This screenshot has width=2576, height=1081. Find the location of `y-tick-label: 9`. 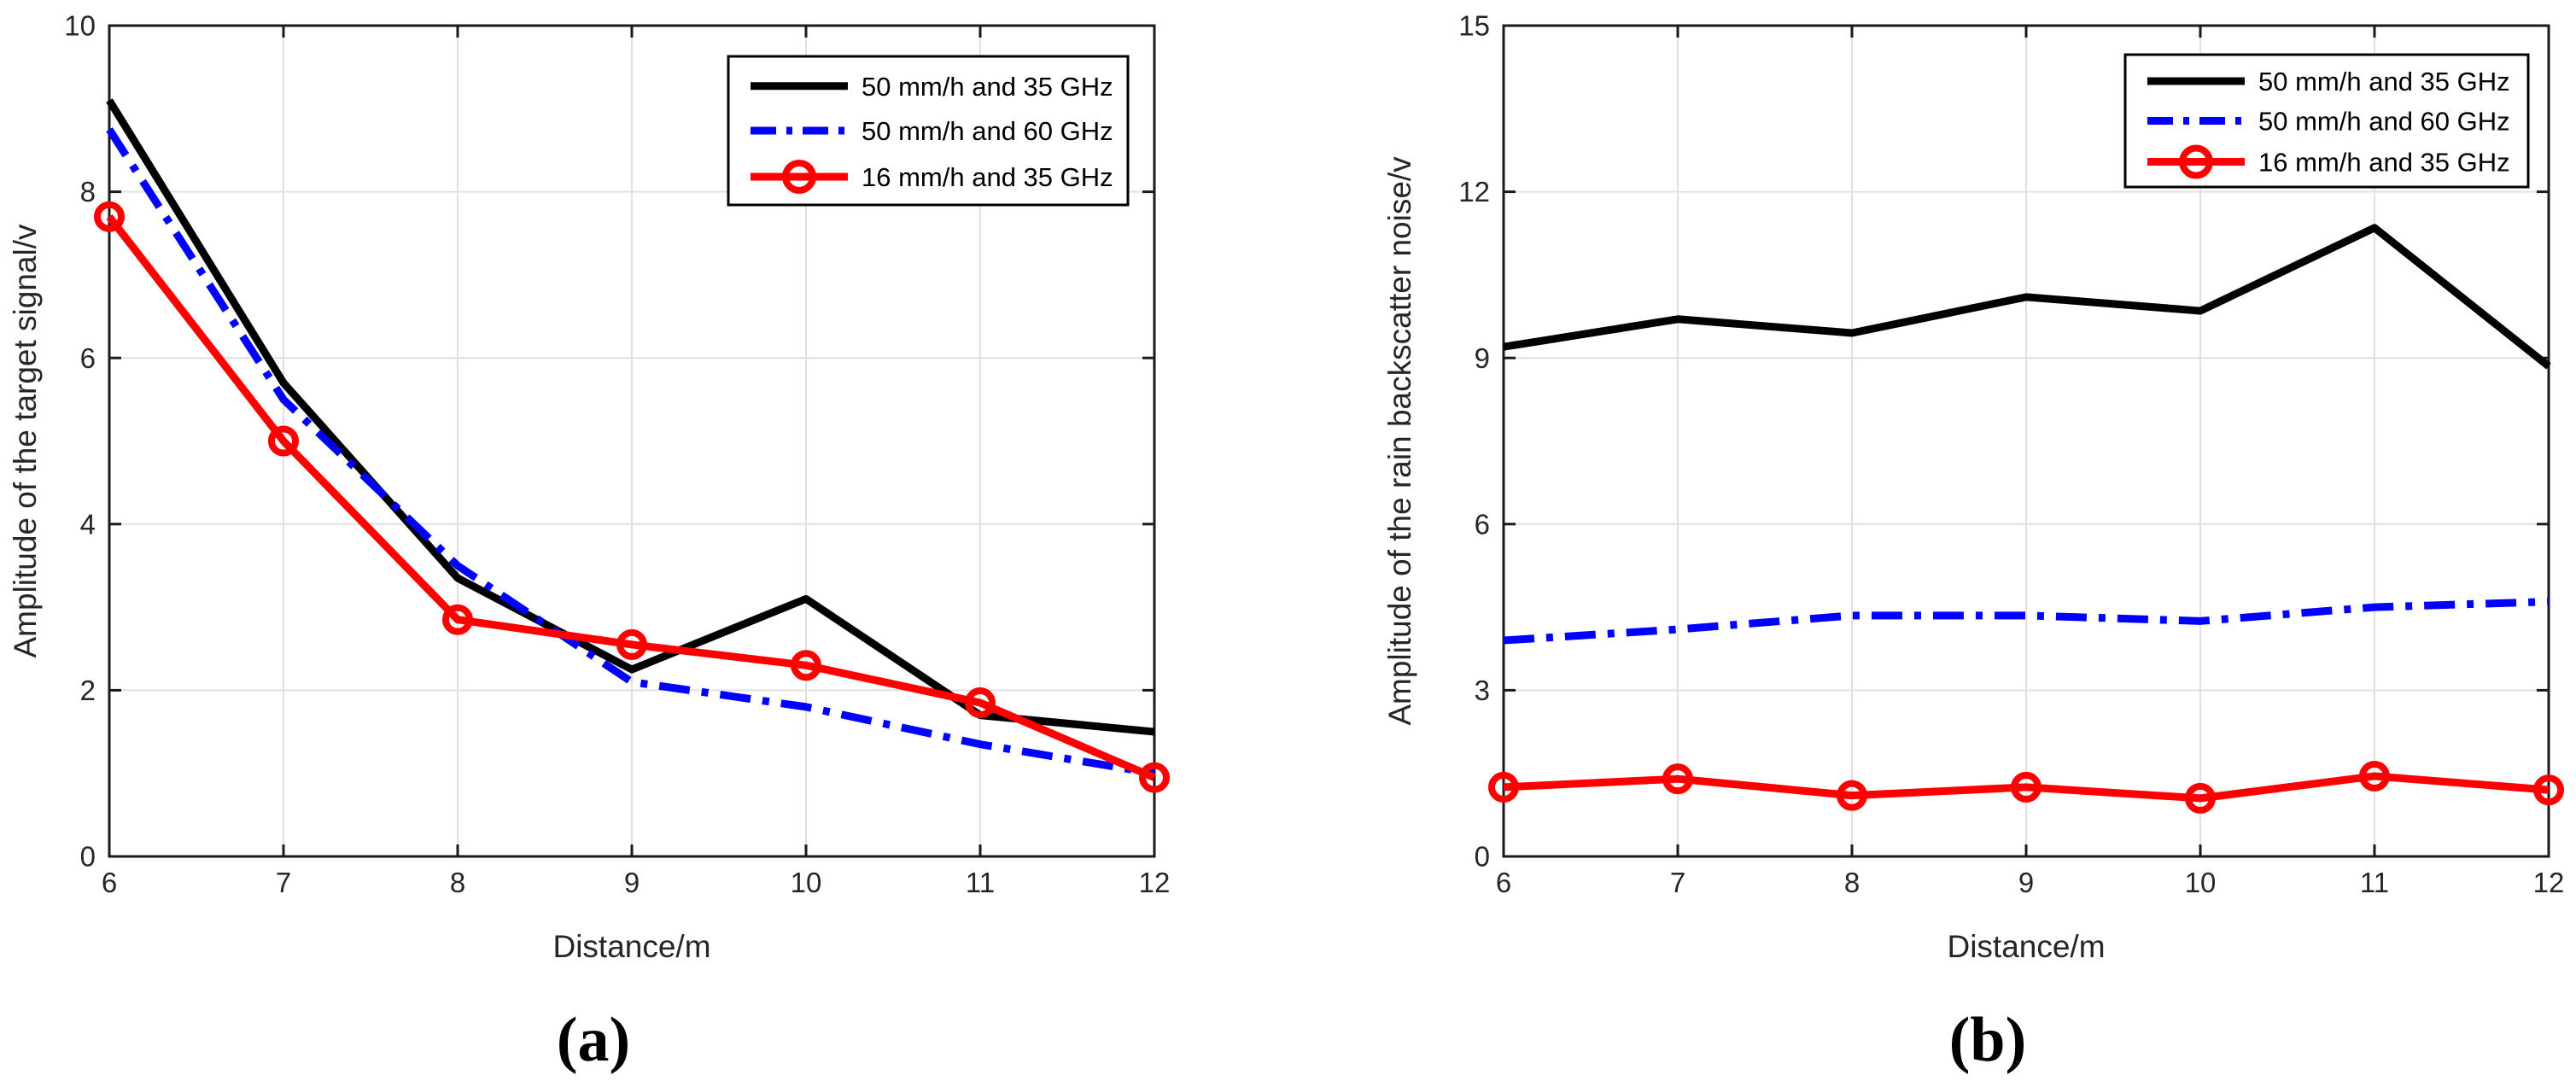

y-tick-label: 9 is located at coordinates (1482, 358).